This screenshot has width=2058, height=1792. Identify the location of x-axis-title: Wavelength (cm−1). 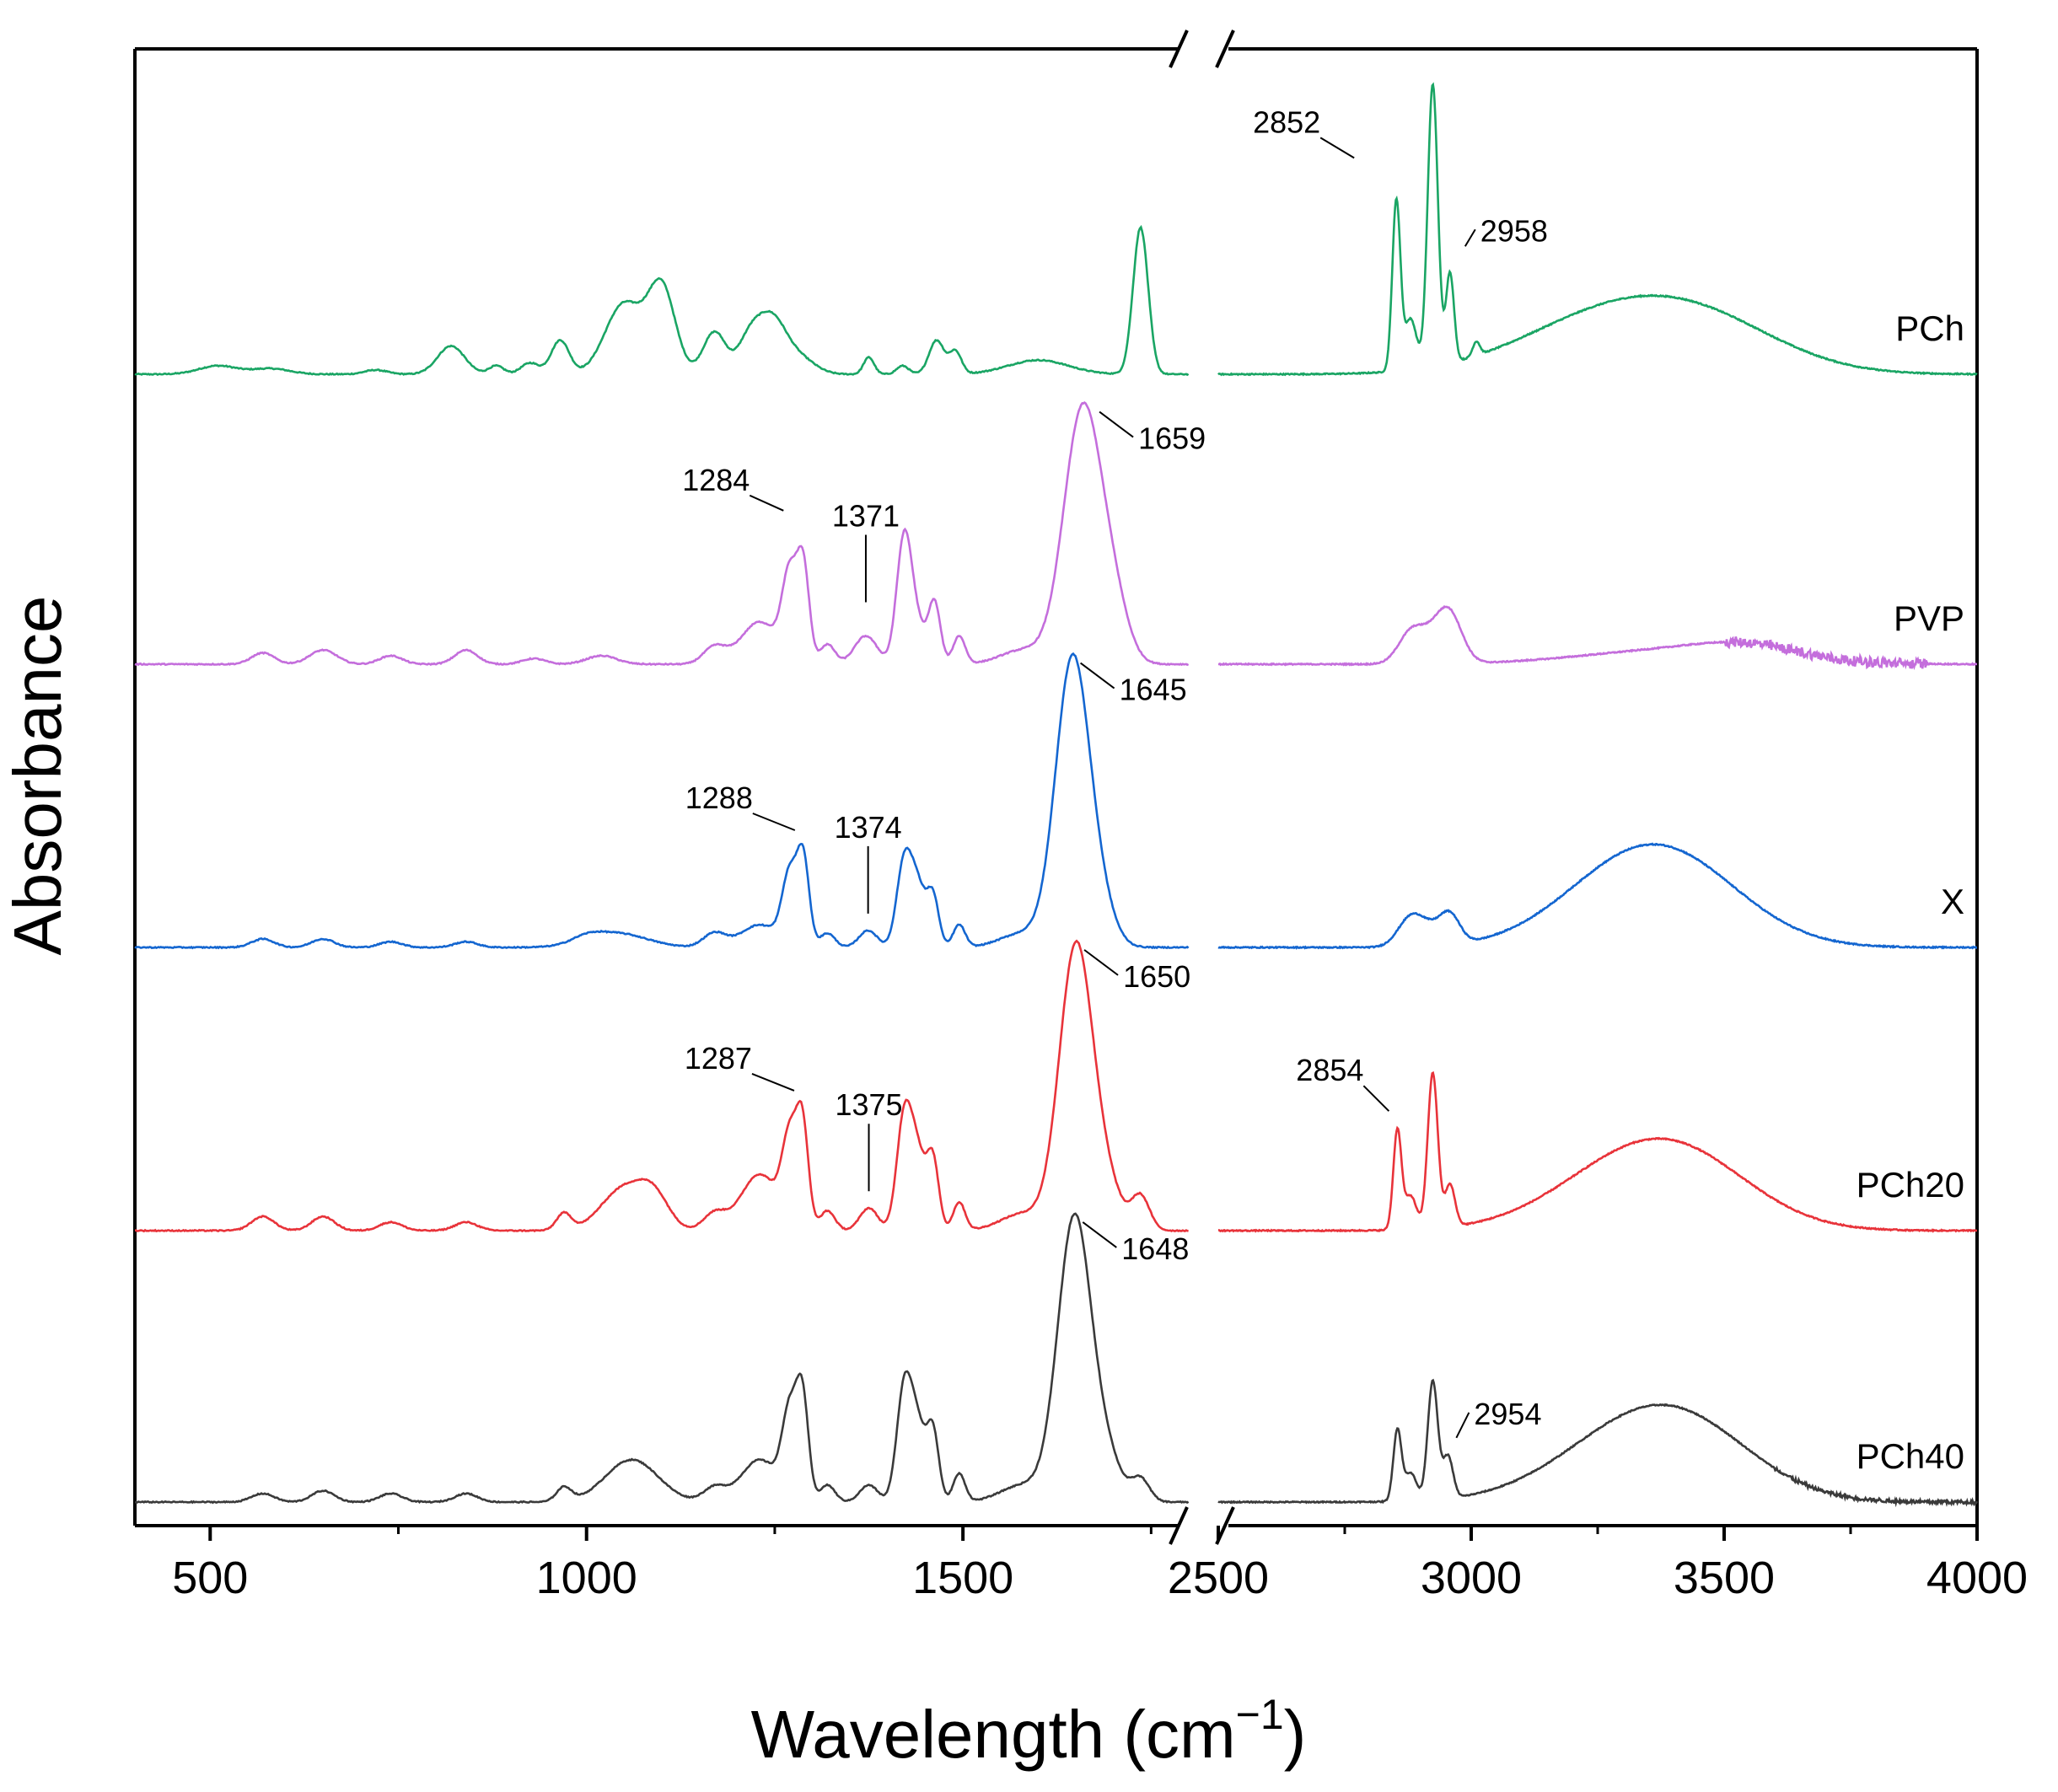
(1029, 1731).